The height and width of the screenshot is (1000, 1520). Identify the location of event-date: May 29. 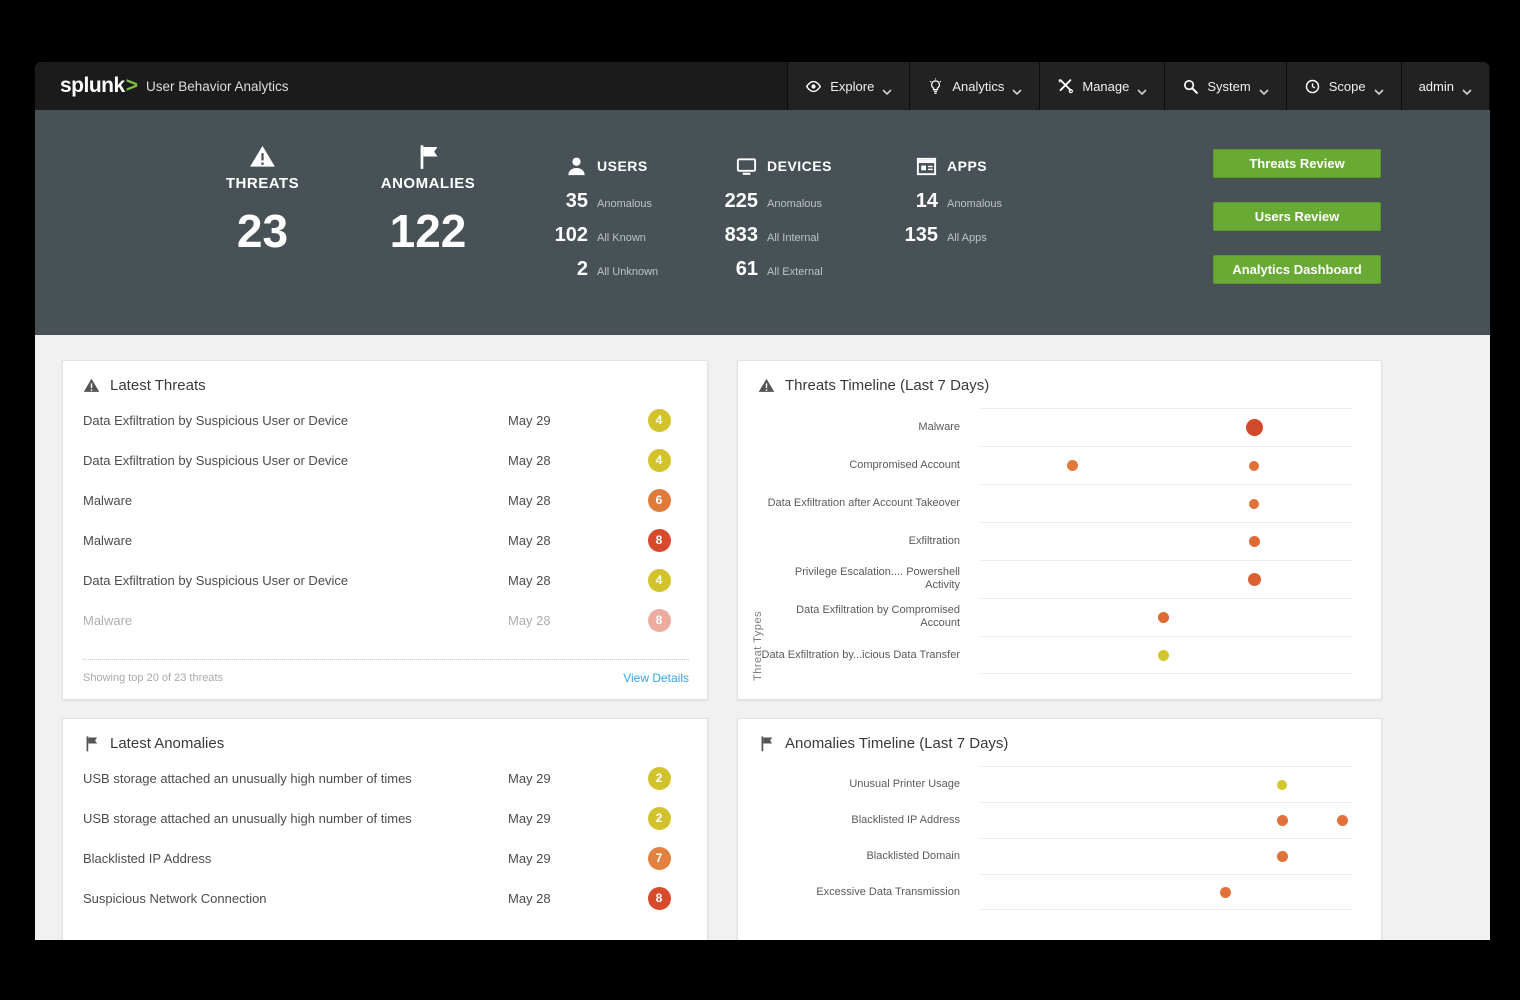
(529, 818).